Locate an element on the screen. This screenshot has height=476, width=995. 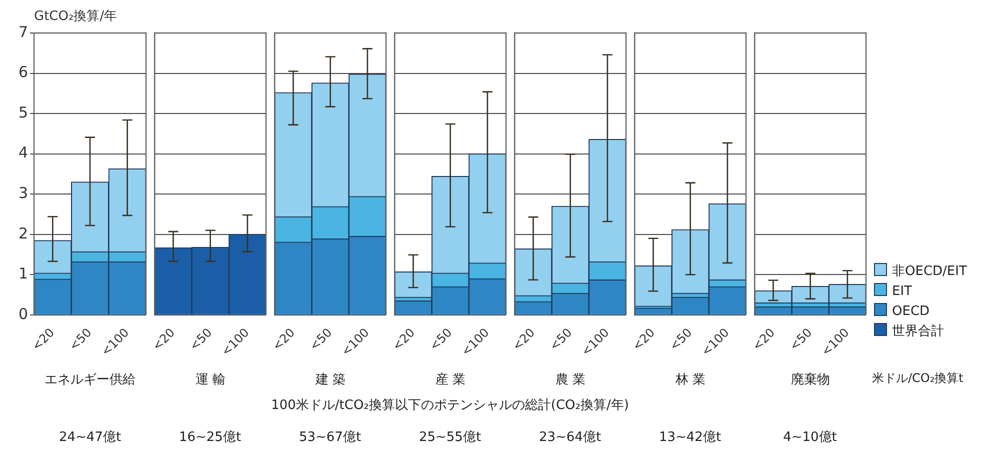
legend-label: OECD is located at coordinates (911, 312).